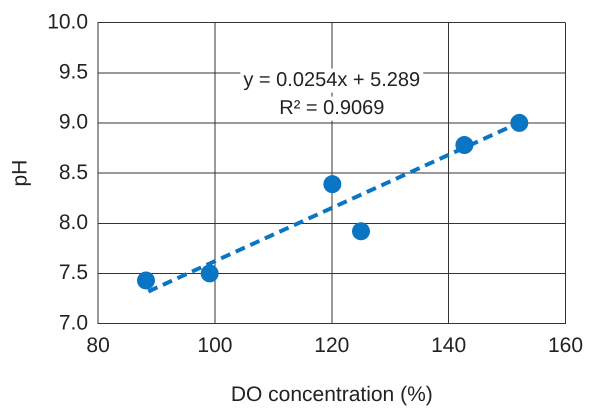  What do you see at coordinates (73, 122) in the screenshot?
I see `y-tick-label: 9.0` at bounding box center [73, 122].